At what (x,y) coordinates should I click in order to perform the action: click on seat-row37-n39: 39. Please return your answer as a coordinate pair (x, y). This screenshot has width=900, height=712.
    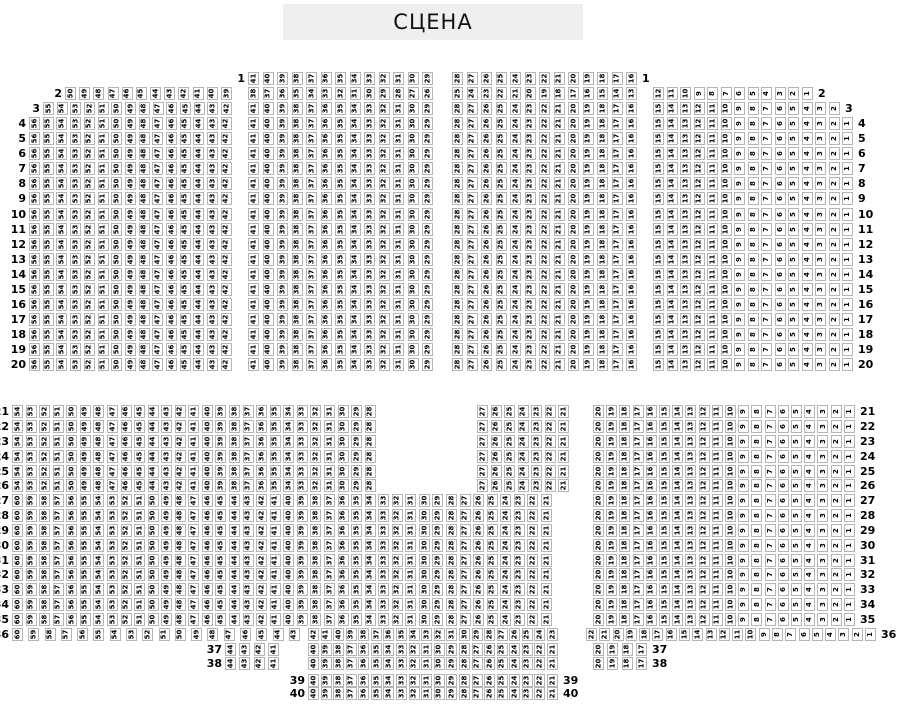
    Looking at the image, I should click on (326, 649).